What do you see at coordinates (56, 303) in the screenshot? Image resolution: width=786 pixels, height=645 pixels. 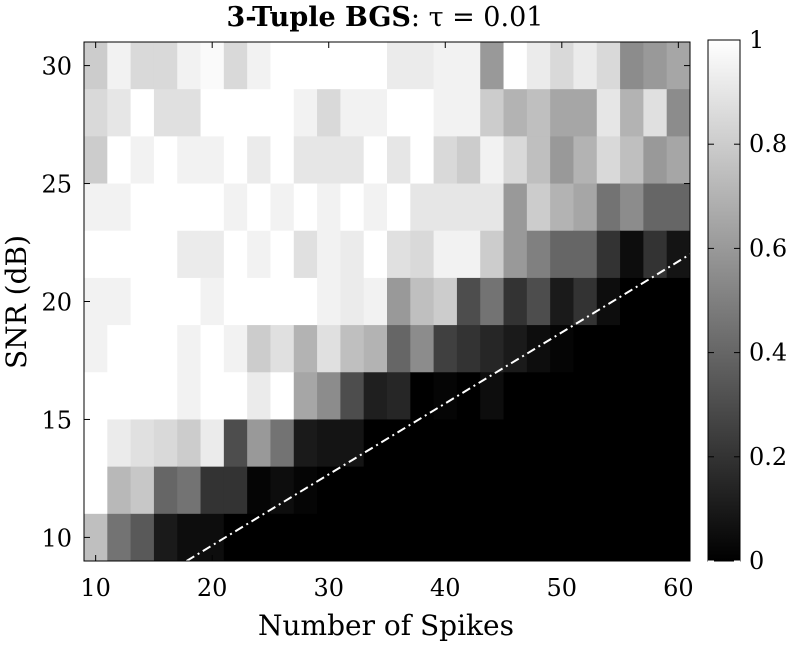 I see `y-tick-label: 20` at bounding box center [56, 303].